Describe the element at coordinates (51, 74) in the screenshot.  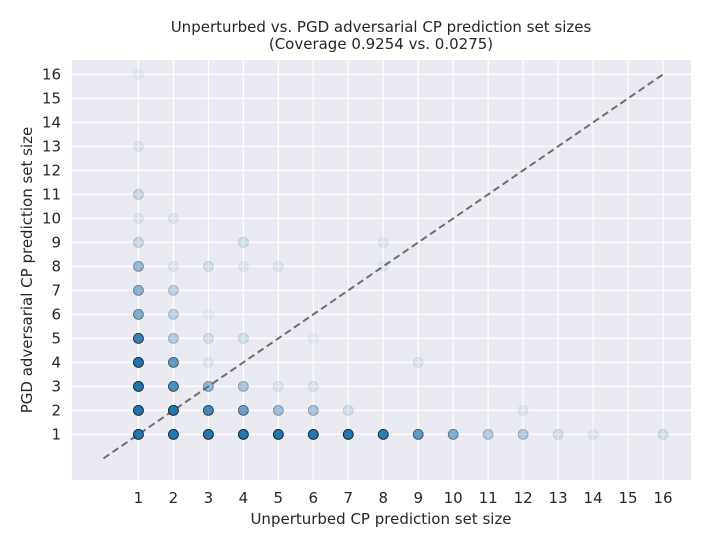
I see `y-tick-16: 16` at that location.